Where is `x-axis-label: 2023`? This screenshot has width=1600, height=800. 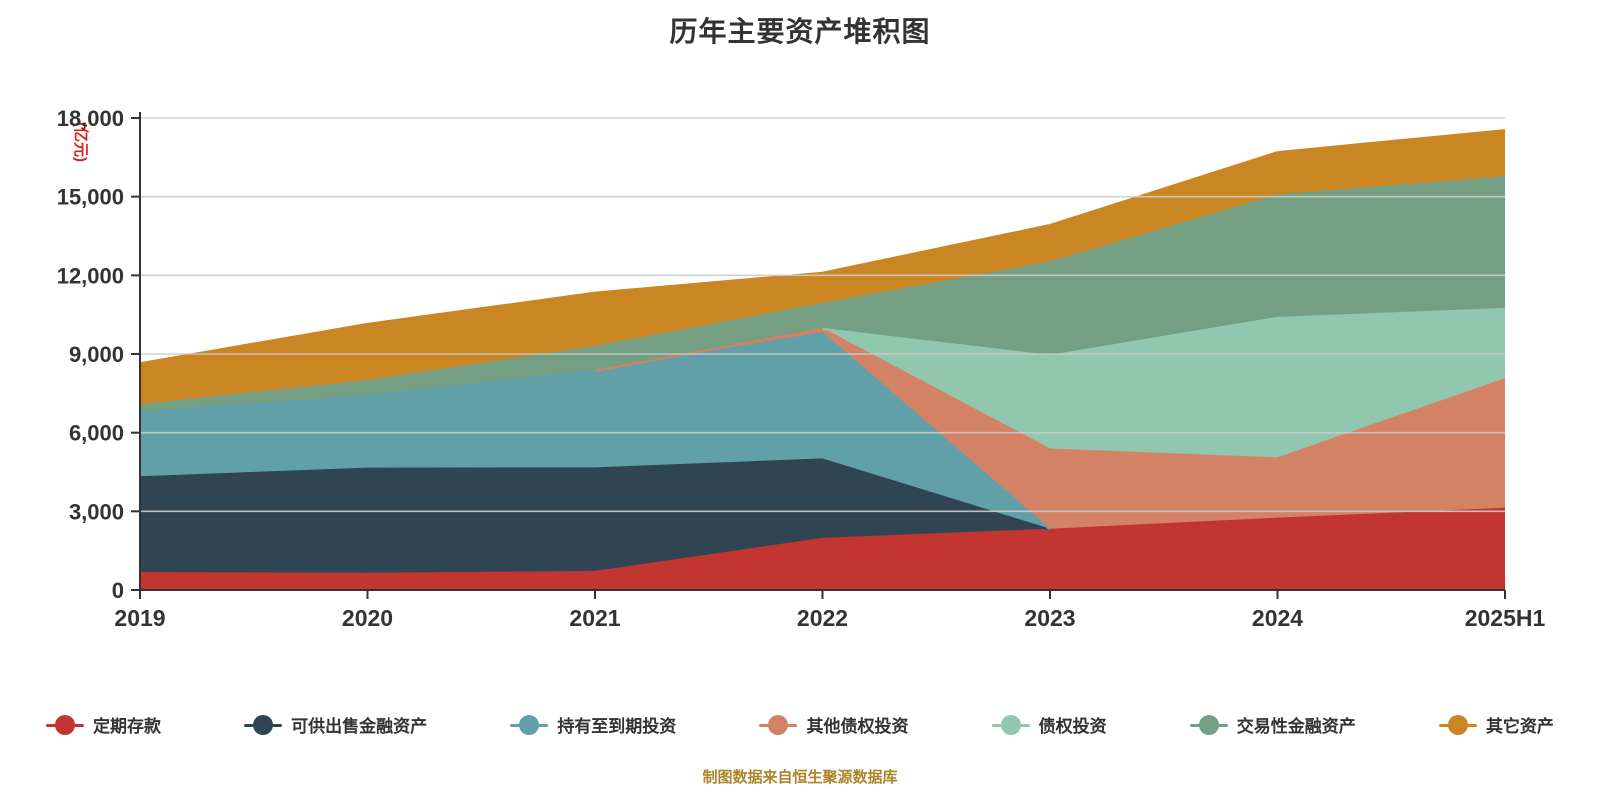
x-axis-label: 2023 is located at coordinates (1049, 618).